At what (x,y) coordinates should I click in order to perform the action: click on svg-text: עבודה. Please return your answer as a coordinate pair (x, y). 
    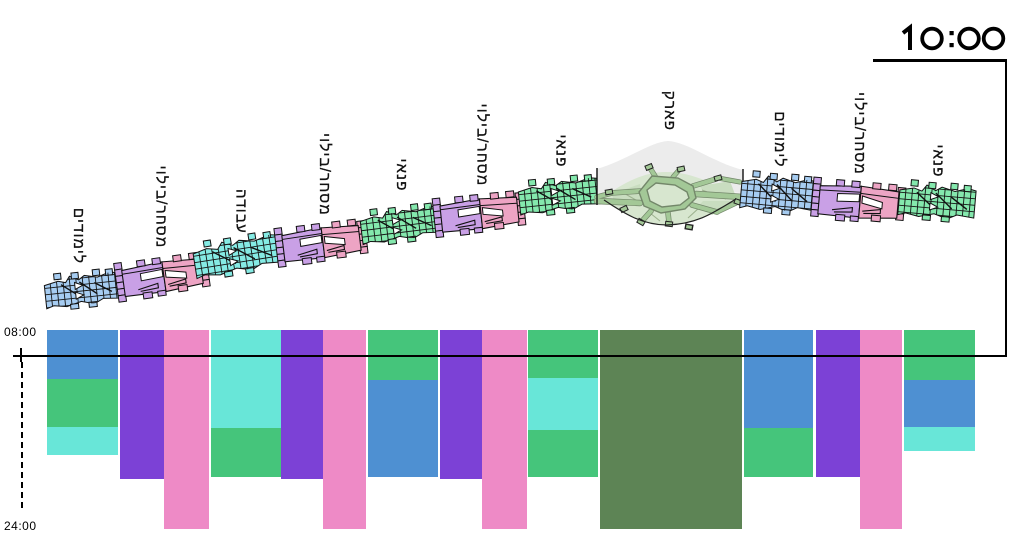
    Looking at the image, I should click on (240, 211).